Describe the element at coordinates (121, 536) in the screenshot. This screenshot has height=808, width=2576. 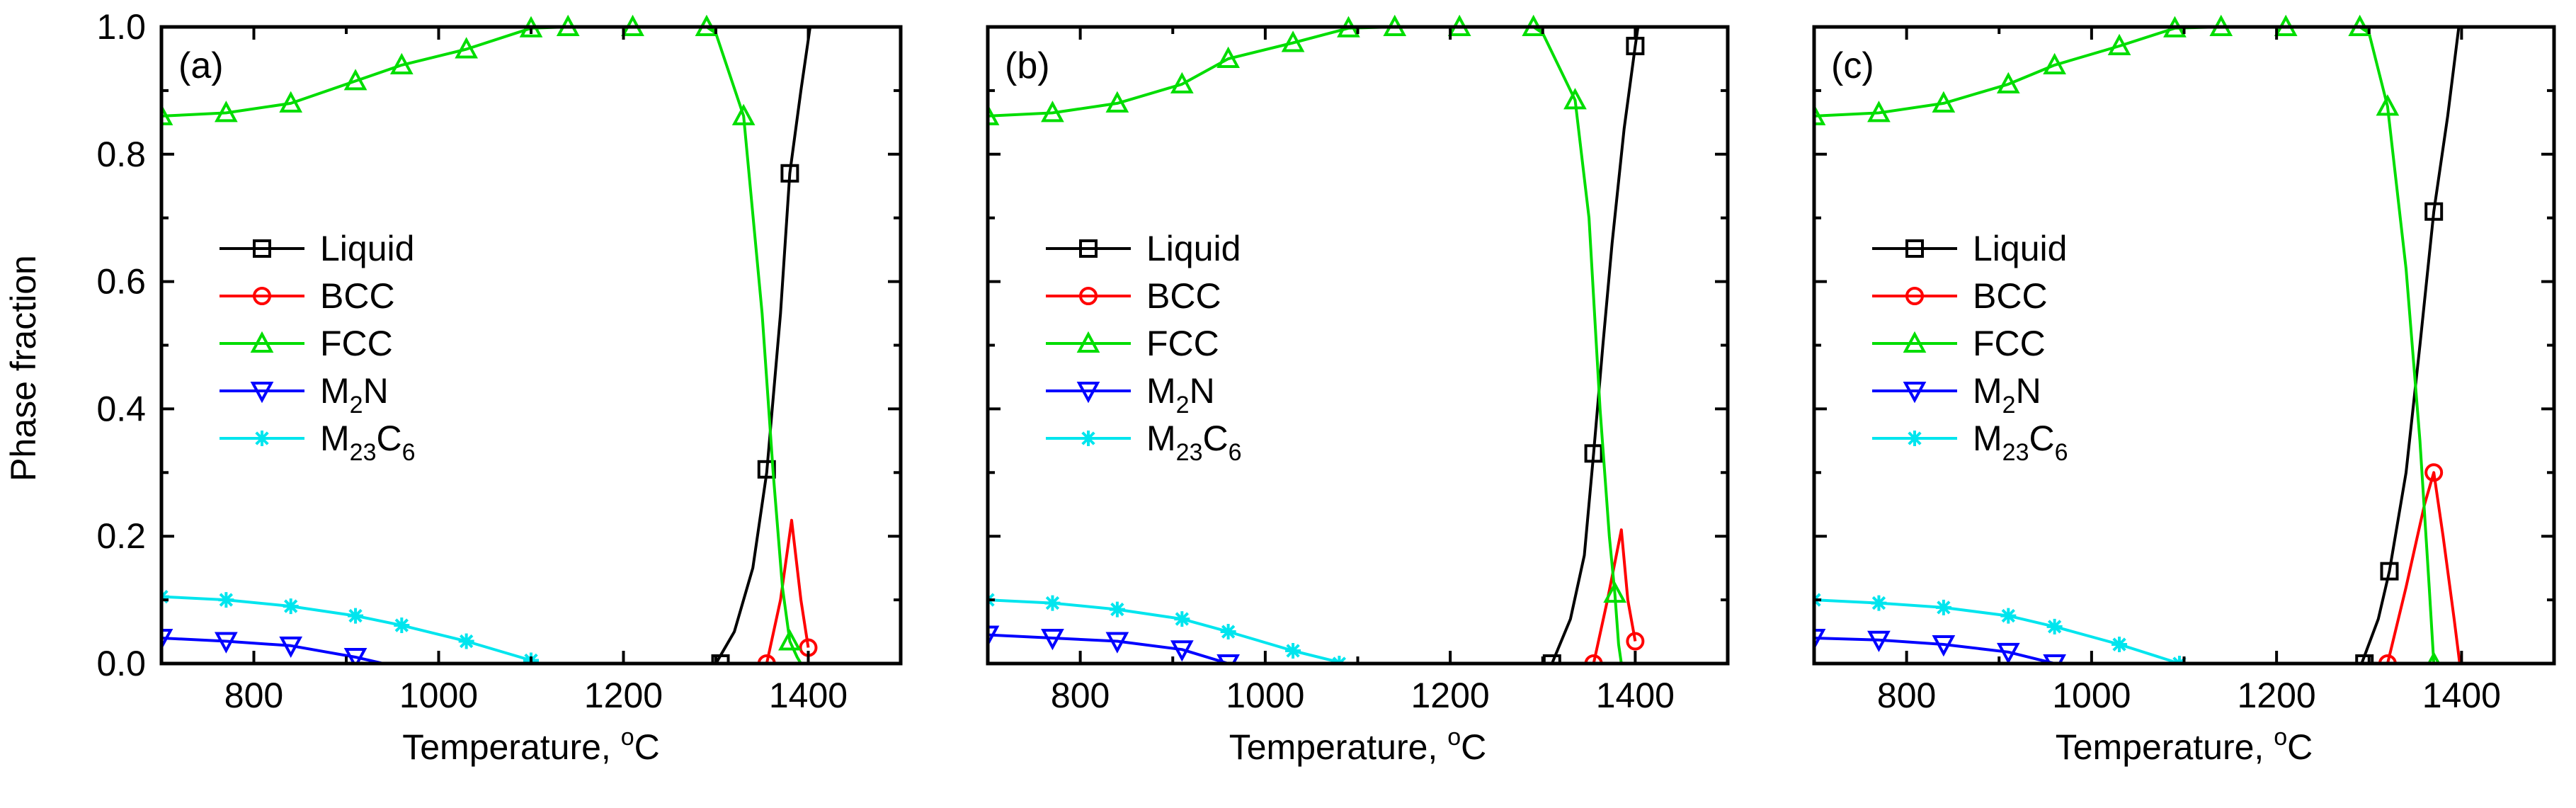
I see `y-tick-label: 0.2` at that location.